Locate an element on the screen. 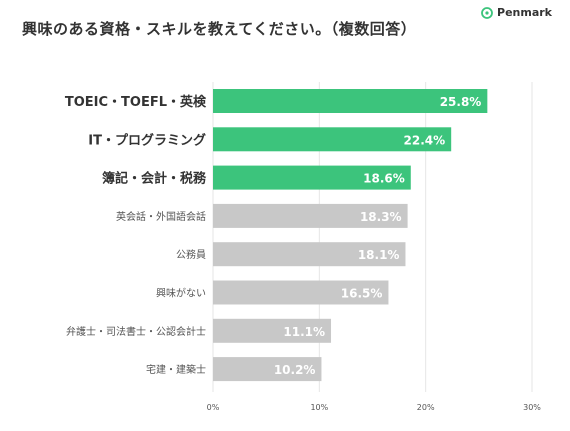 The height and width of the screenshot is (431, 570). category-label: TOEIC・TOEFL・英検 is located at coordinates (136, 102).